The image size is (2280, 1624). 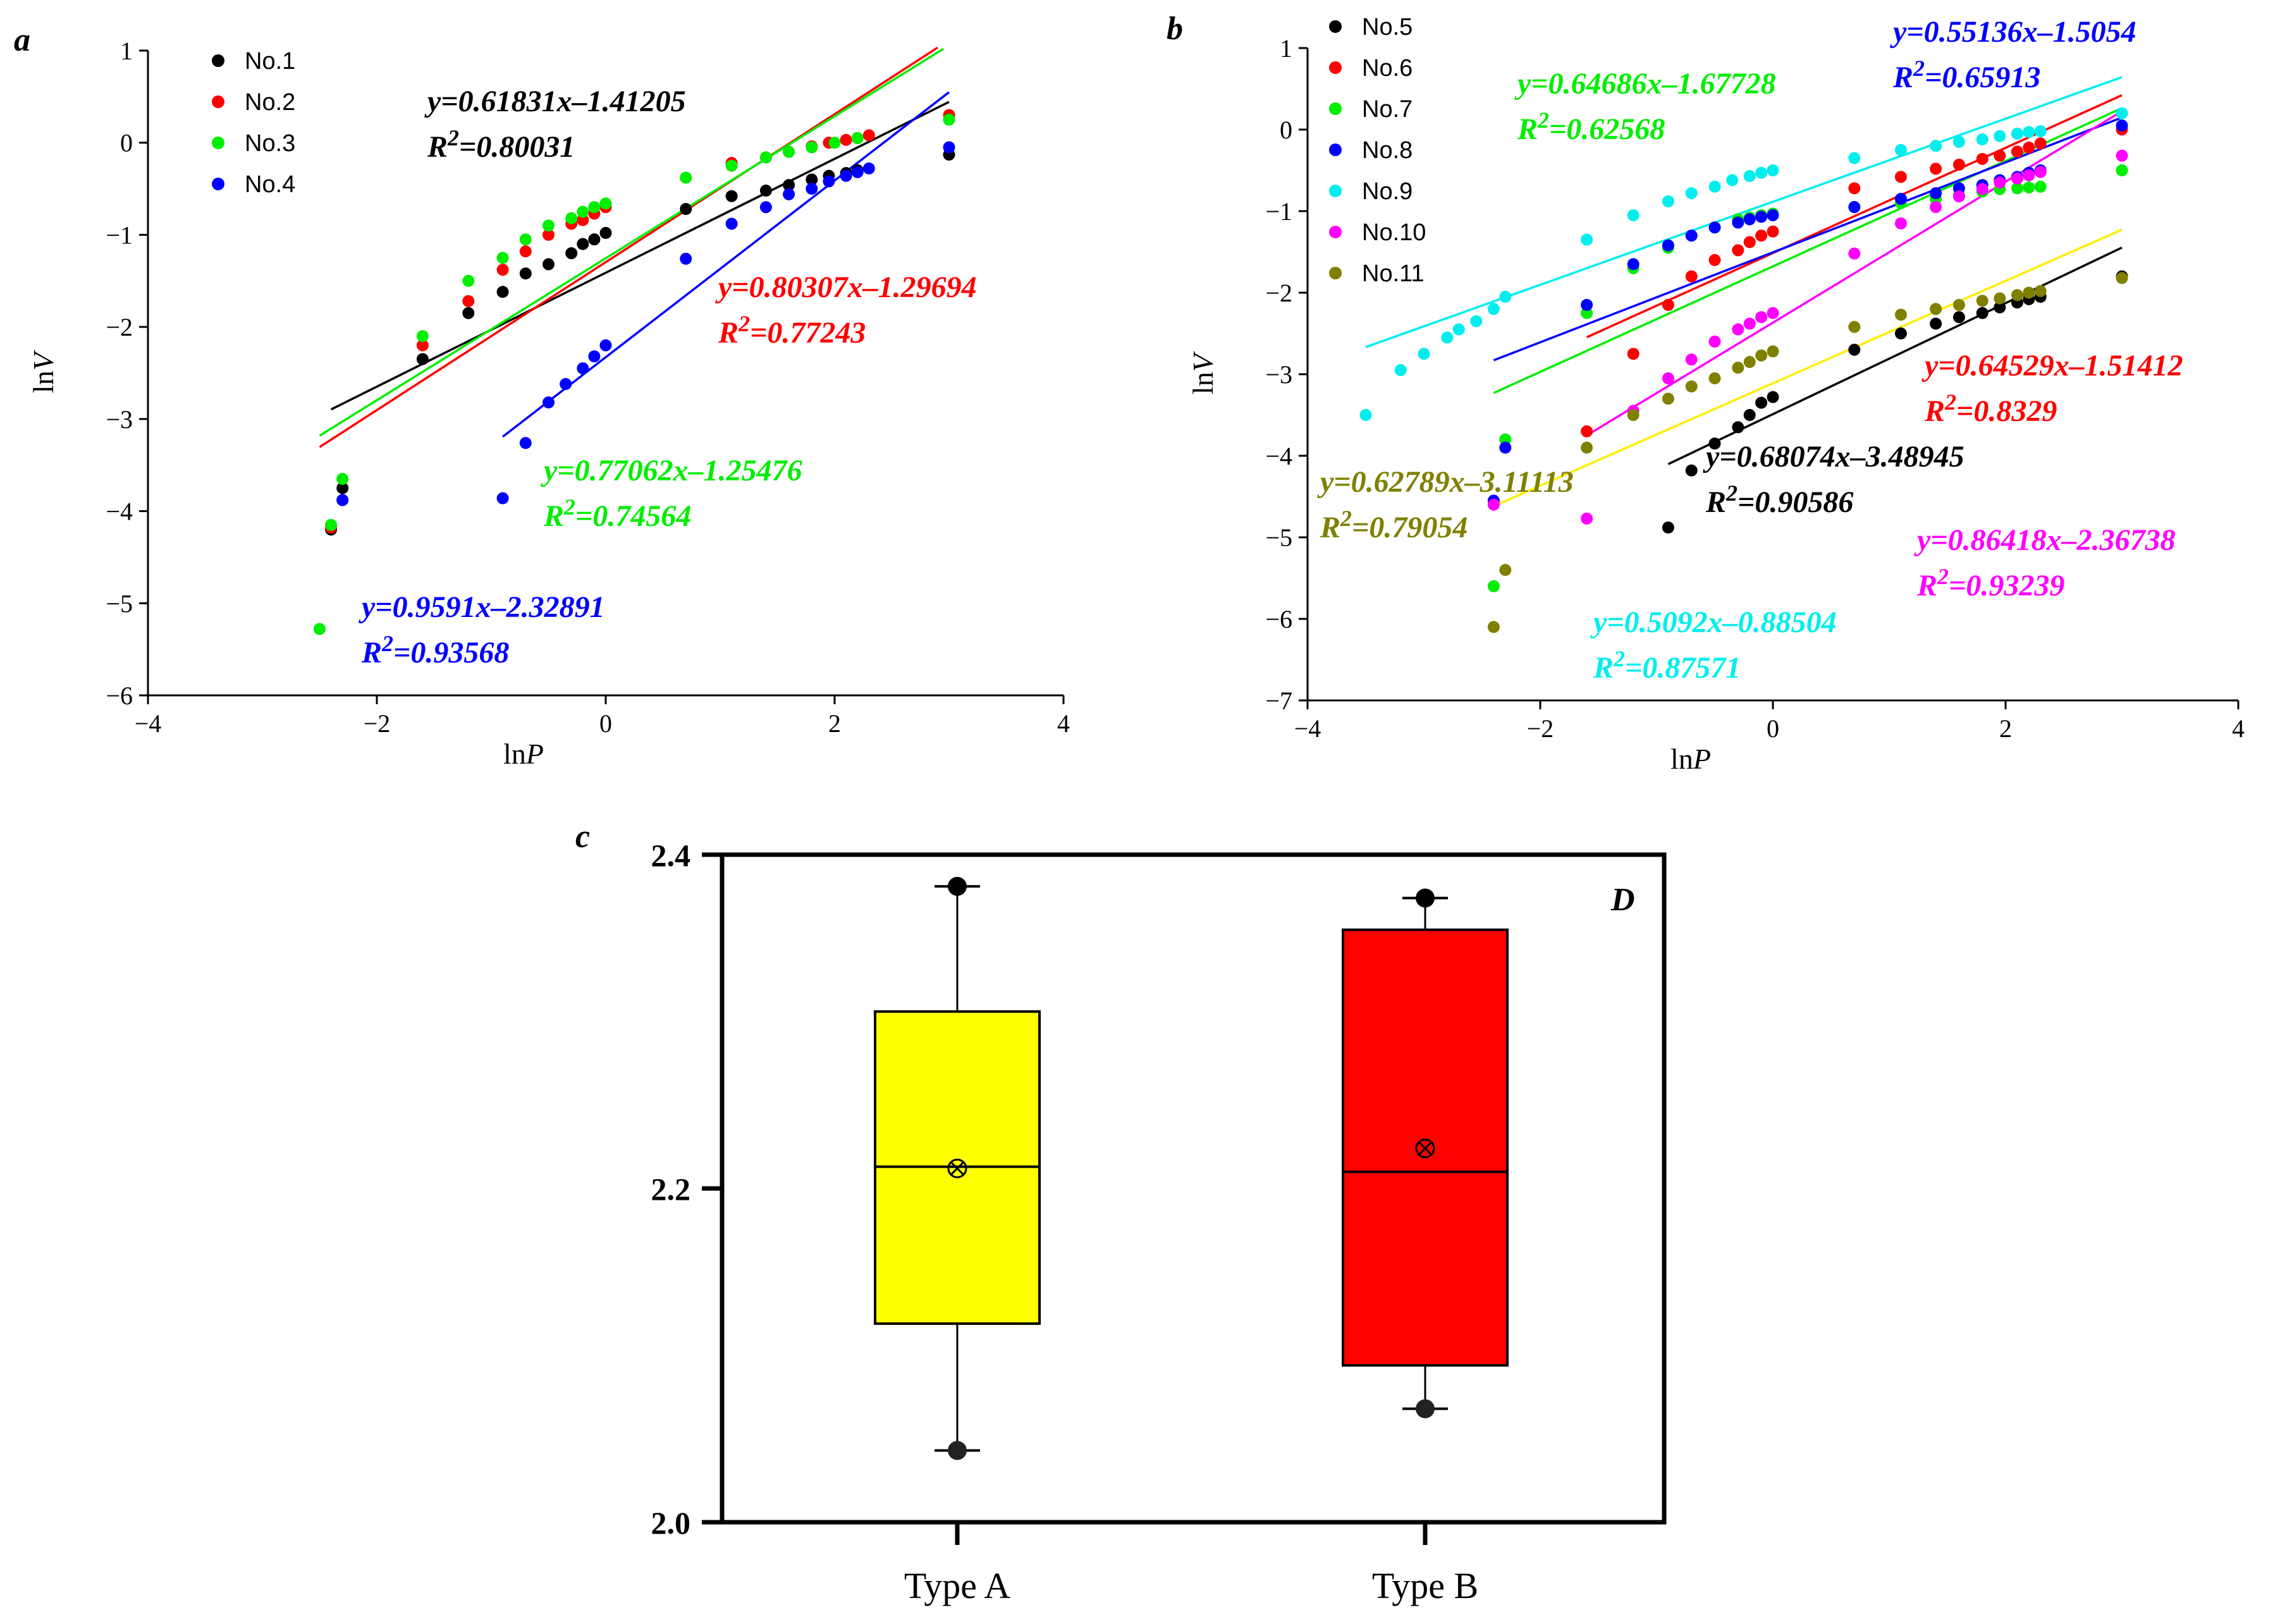 I want to click on x-tick-label: 2, so click(x=834, y=723).